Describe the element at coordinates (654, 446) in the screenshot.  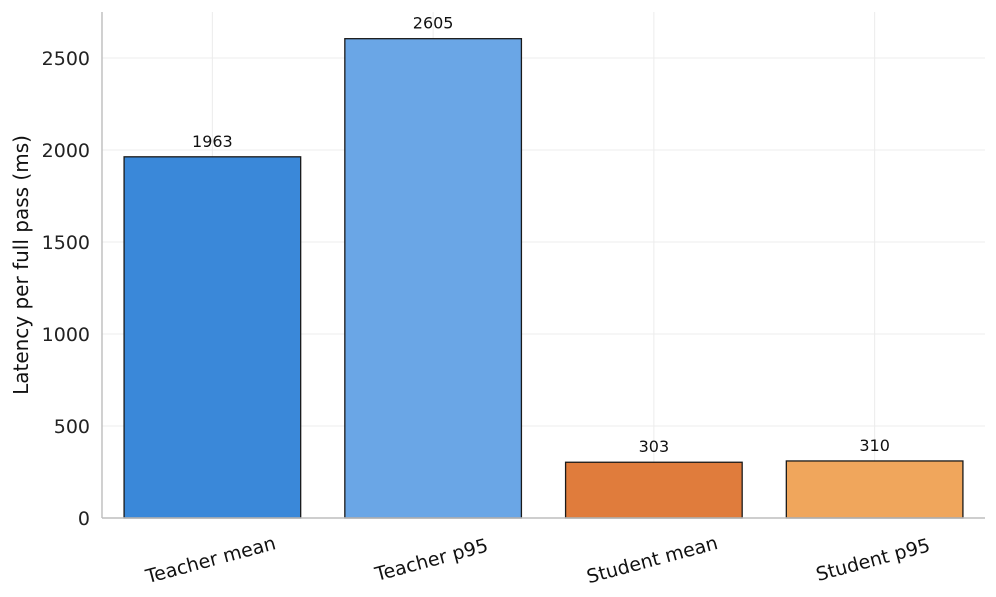
I see `bar-value-label: 303` at that location.